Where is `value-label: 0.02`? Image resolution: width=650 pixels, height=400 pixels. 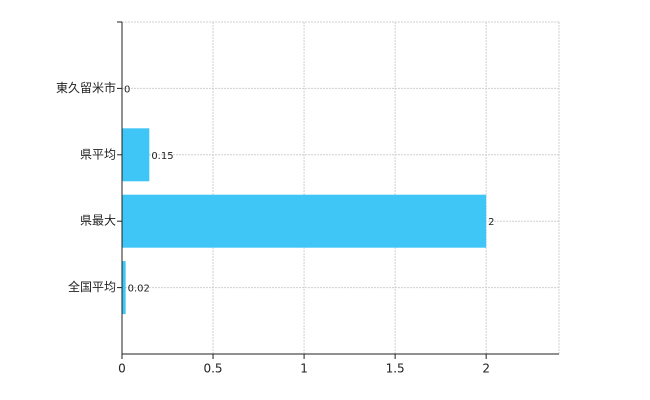 value-label: 0.02 is located at coordinates (139, 289).